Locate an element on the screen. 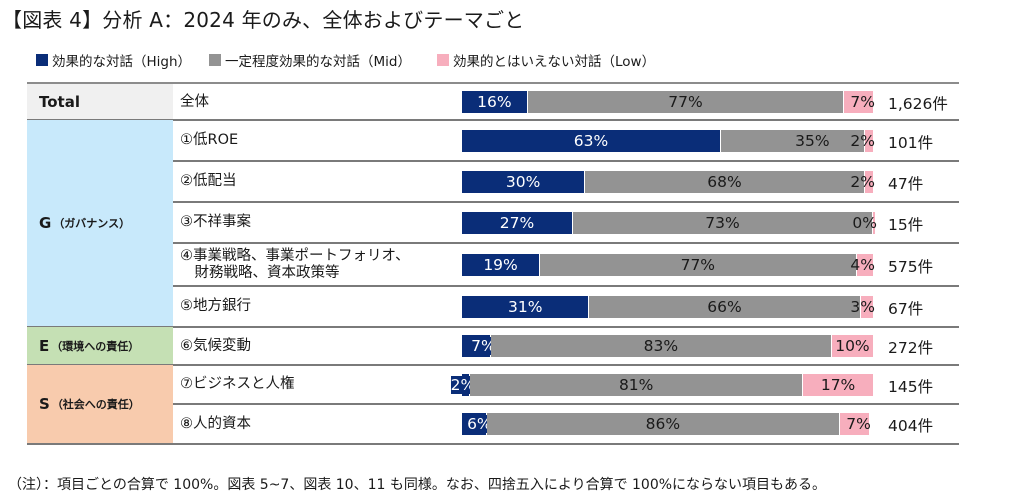 The height and width of the screenshot is (501, 1024). data-label-low: 3% is located at coordinates (862, 306).